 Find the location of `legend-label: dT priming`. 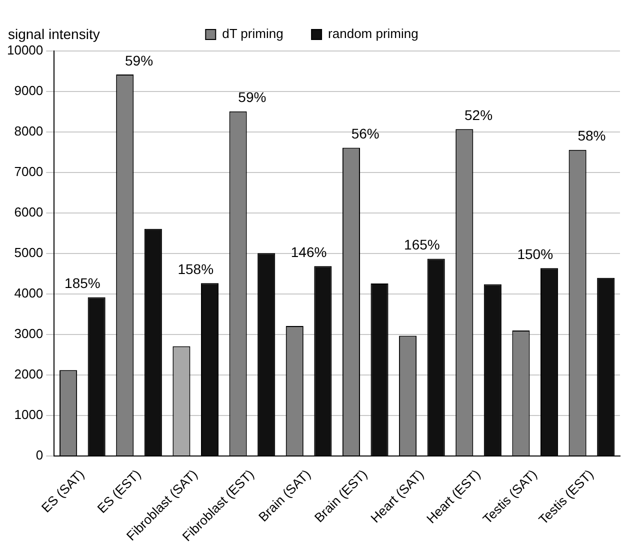

legend-label: dT priming is located at coordinates (253, 34).